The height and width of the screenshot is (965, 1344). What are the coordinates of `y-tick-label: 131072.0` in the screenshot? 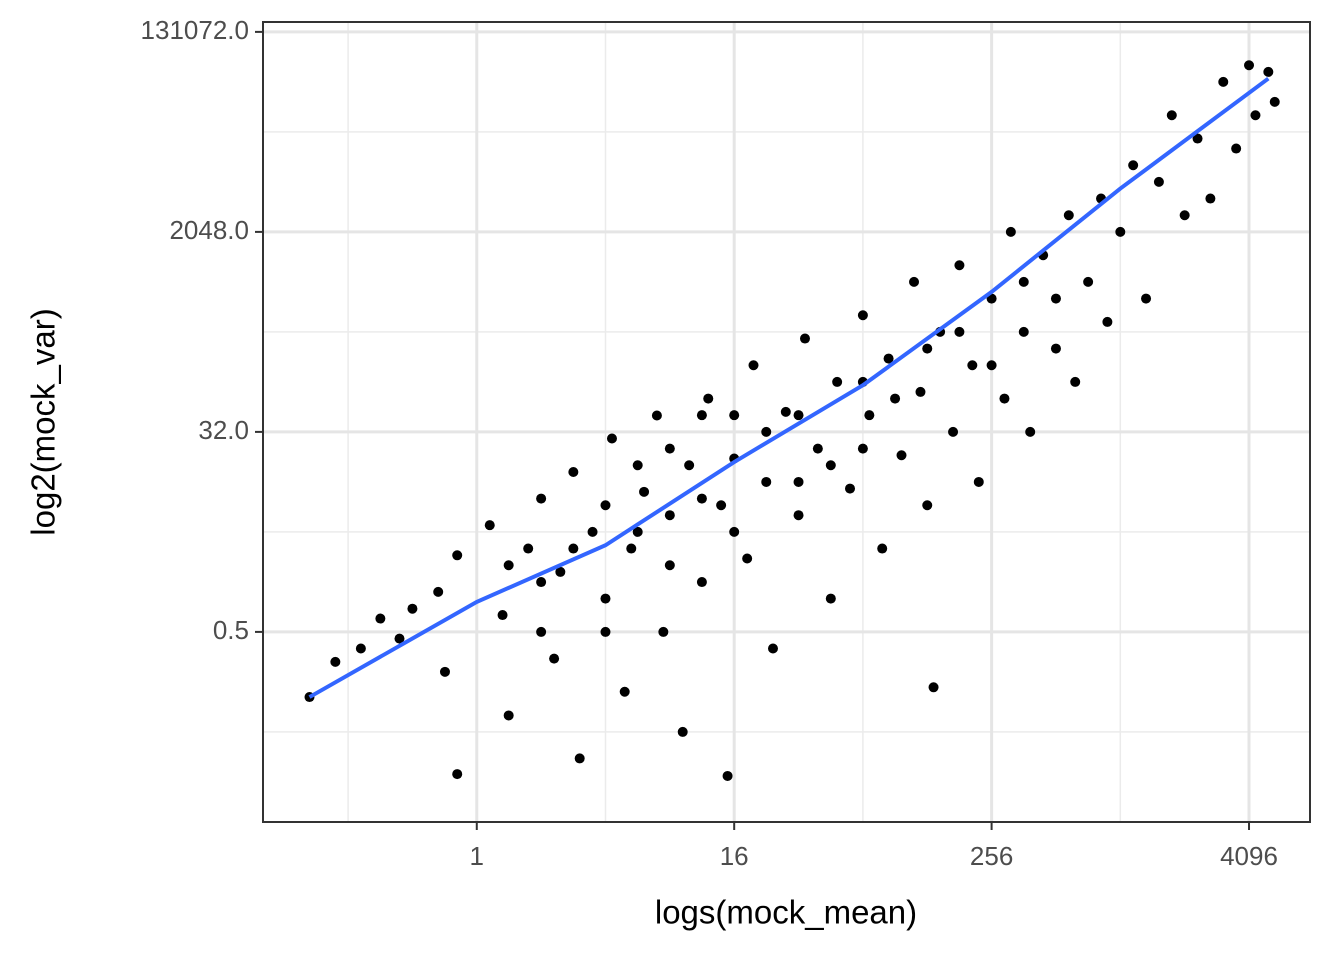 It's located at (195, 30).